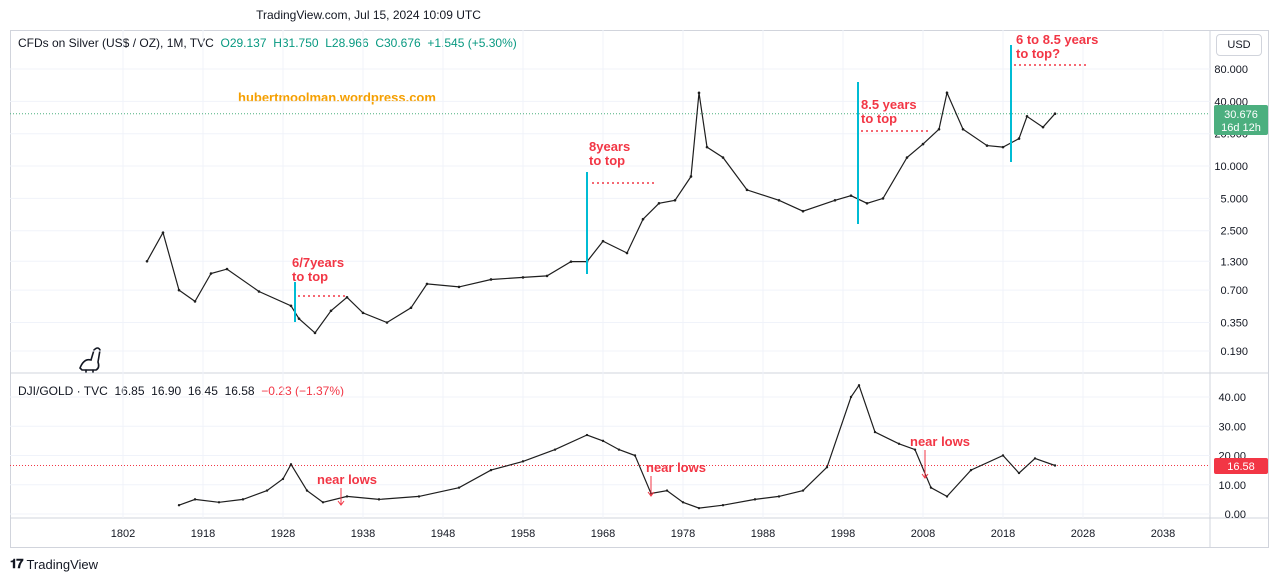 This screenshot has width=1279, height=582. Describe the element at coordinates (296, 43) in the screenshot. I see `silver-high: H31.750` at that location.